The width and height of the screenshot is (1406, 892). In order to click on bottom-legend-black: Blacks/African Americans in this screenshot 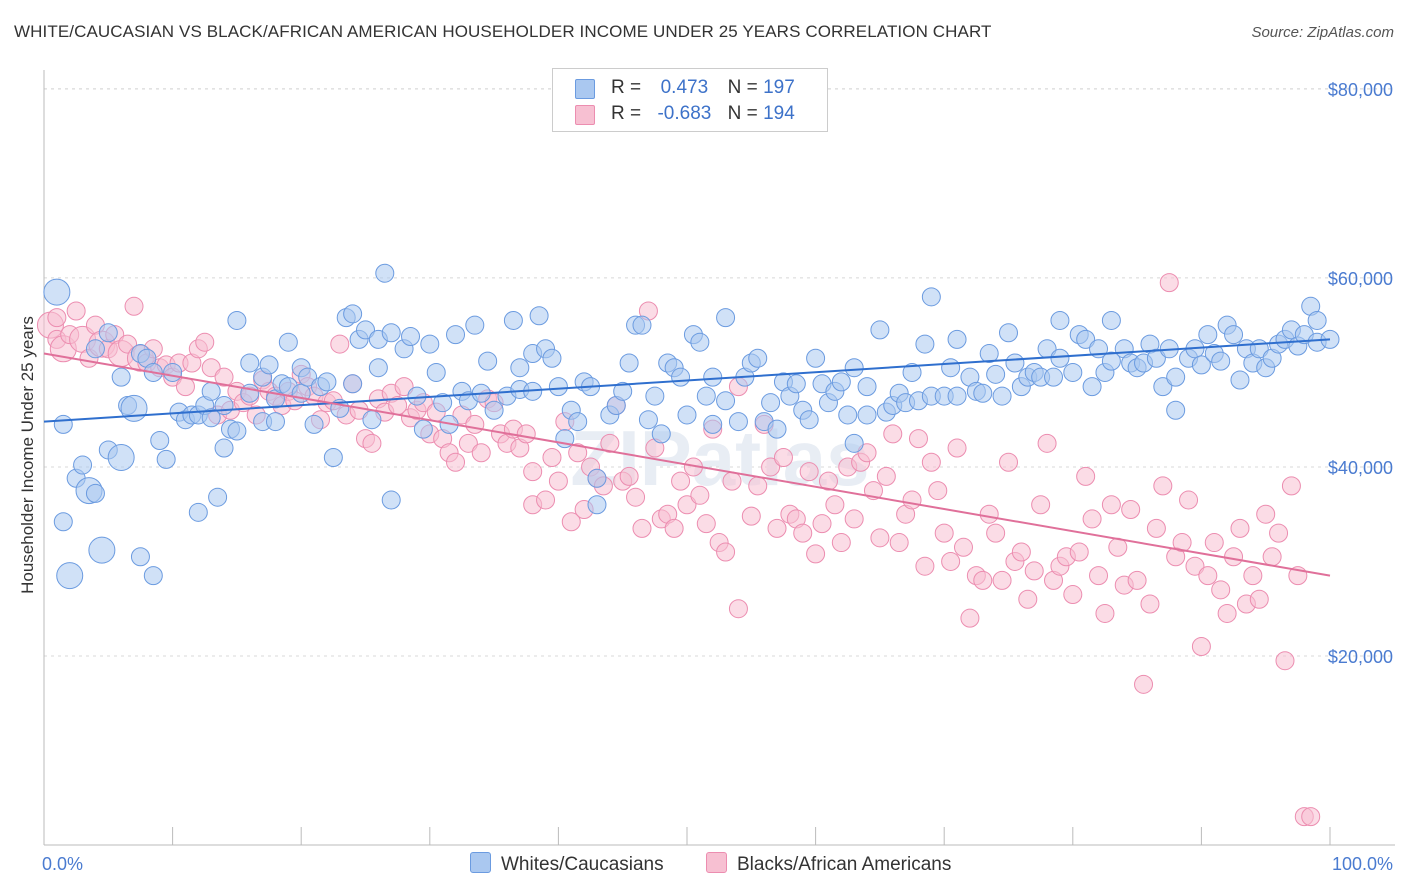, I will do `click(828, 864)`.